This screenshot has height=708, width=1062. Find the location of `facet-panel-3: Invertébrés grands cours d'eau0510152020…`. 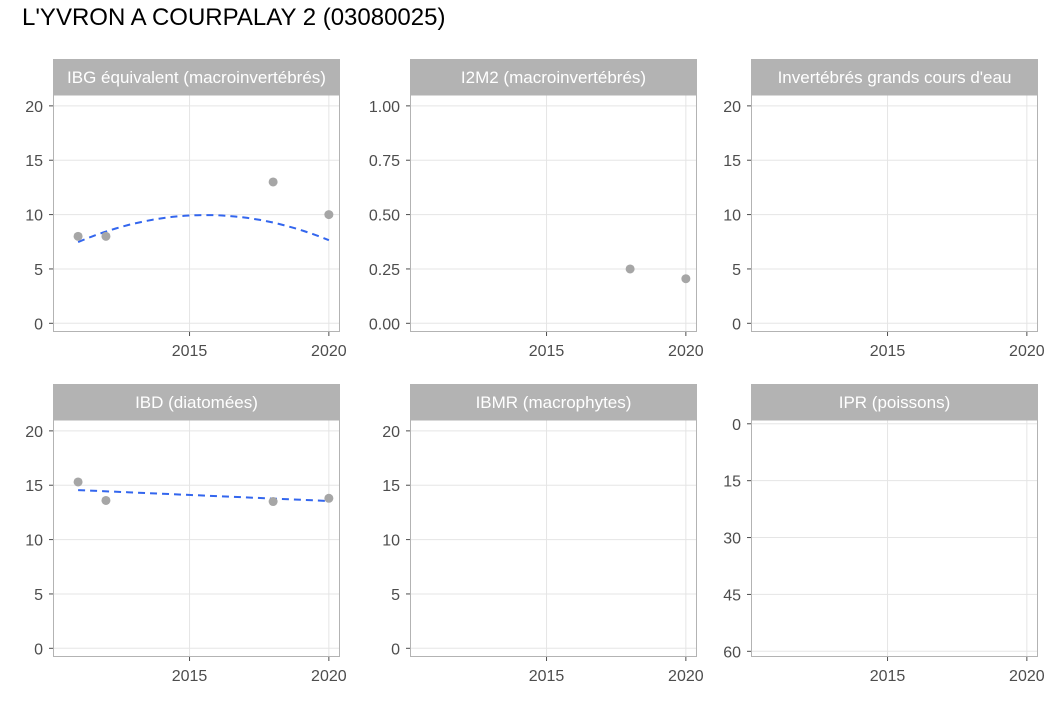

facet-panel-3: Invertébrés grands cours d'eau0510152020… is located at coordinates (884, 209).